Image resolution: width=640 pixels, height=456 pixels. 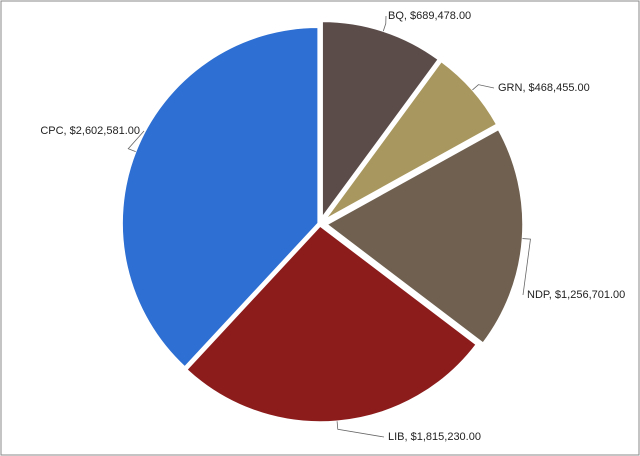 What do you see at coordinates (576, 295) in the screenshot?
I see `data-label: NDP, $1,256,701.00` at bounding box center [576, 295].